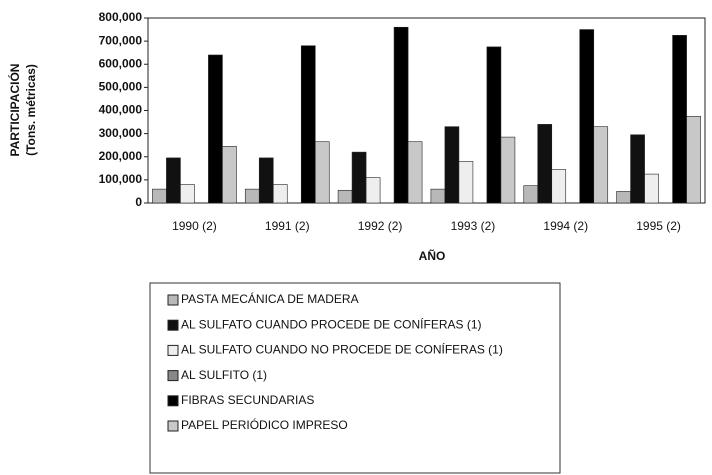  I want to click on y-tick-label: 100,000, so click(121, 179).